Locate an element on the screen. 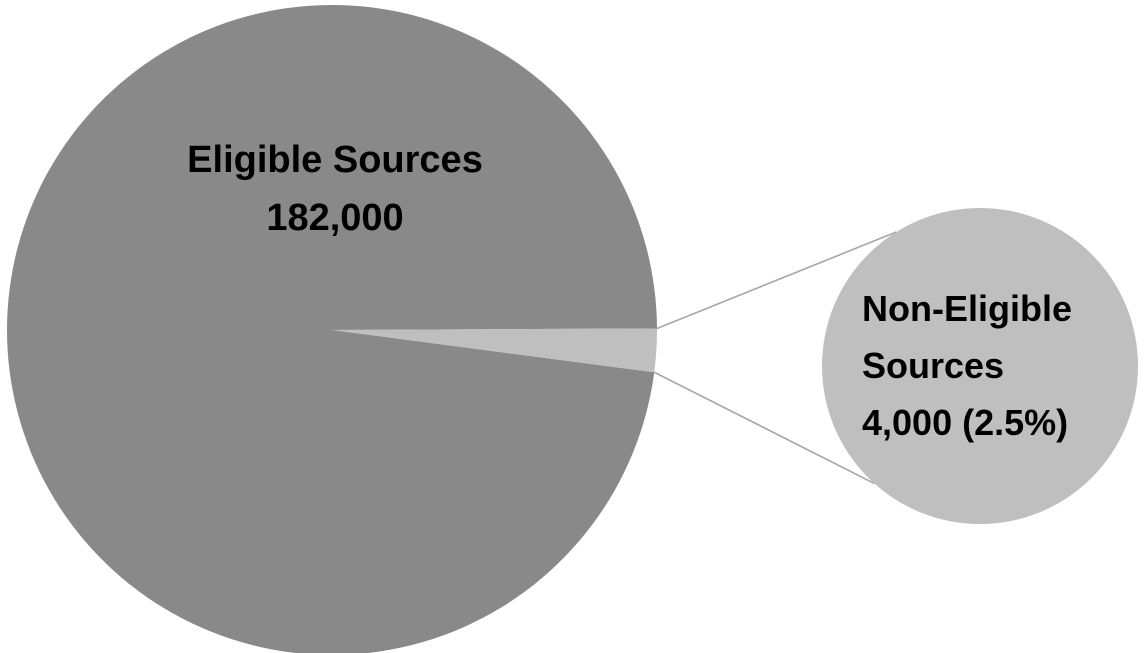  connector-line-top is located at coordinates (776, 280).